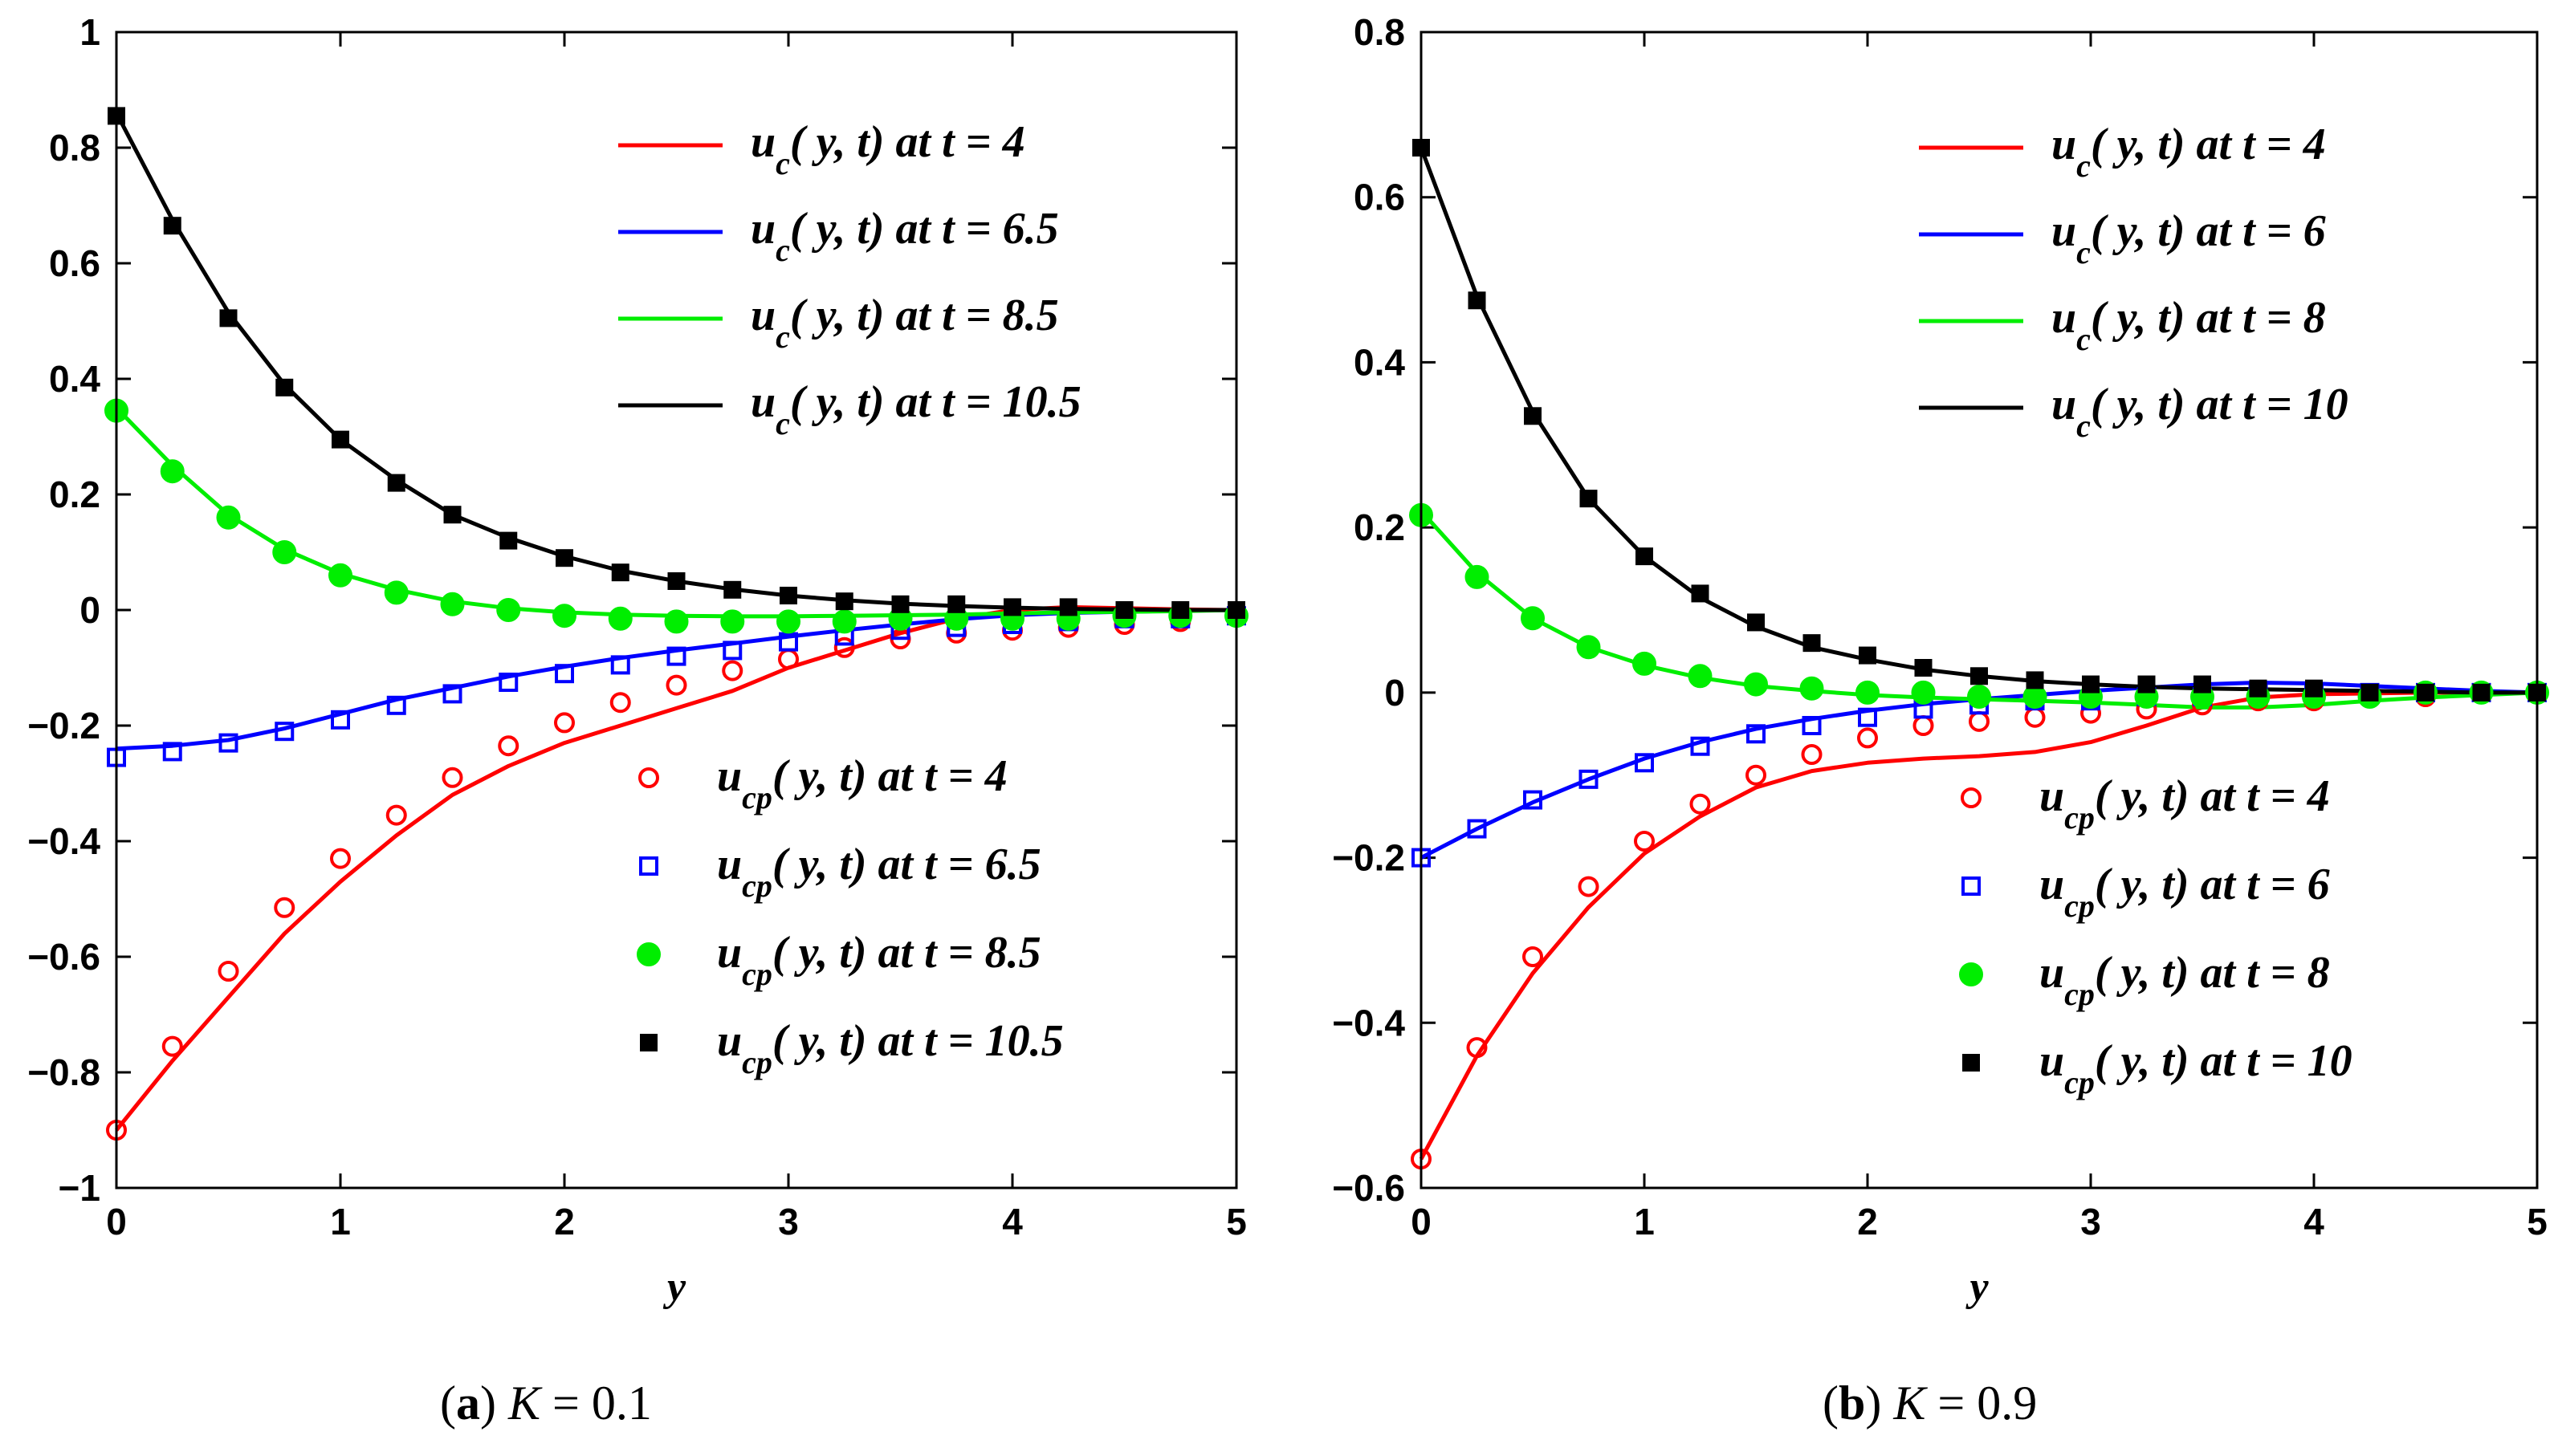  What do you see at coordinates (891, 1048) in the screenshot?
I see `legend-marker-label: ucp( y, t) at t = 10.5` at bounding box center [891, 1048].